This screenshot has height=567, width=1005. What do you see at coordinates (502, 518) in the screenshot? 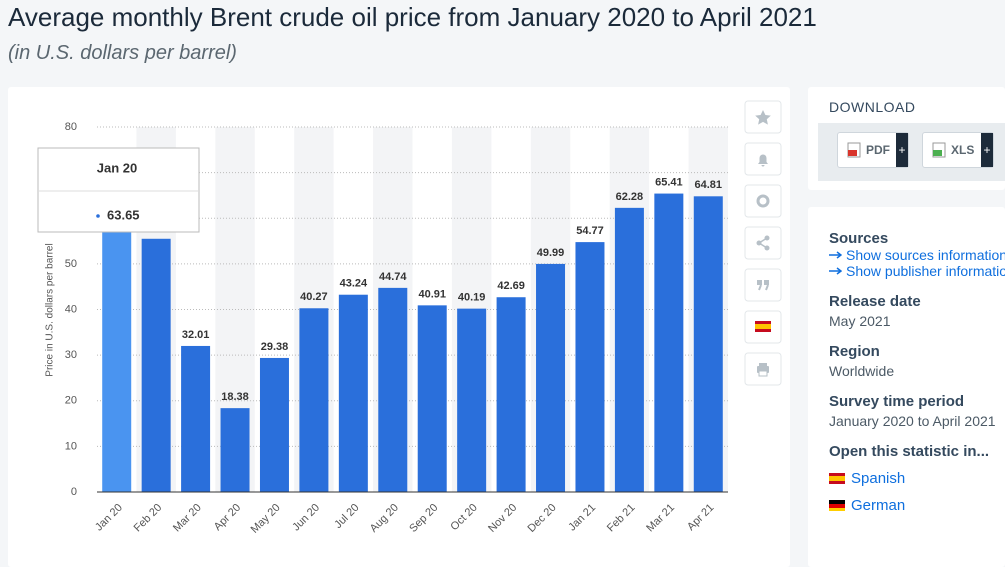
I see `x-tick-label: Nov 20` at bounding box center [502, 518].